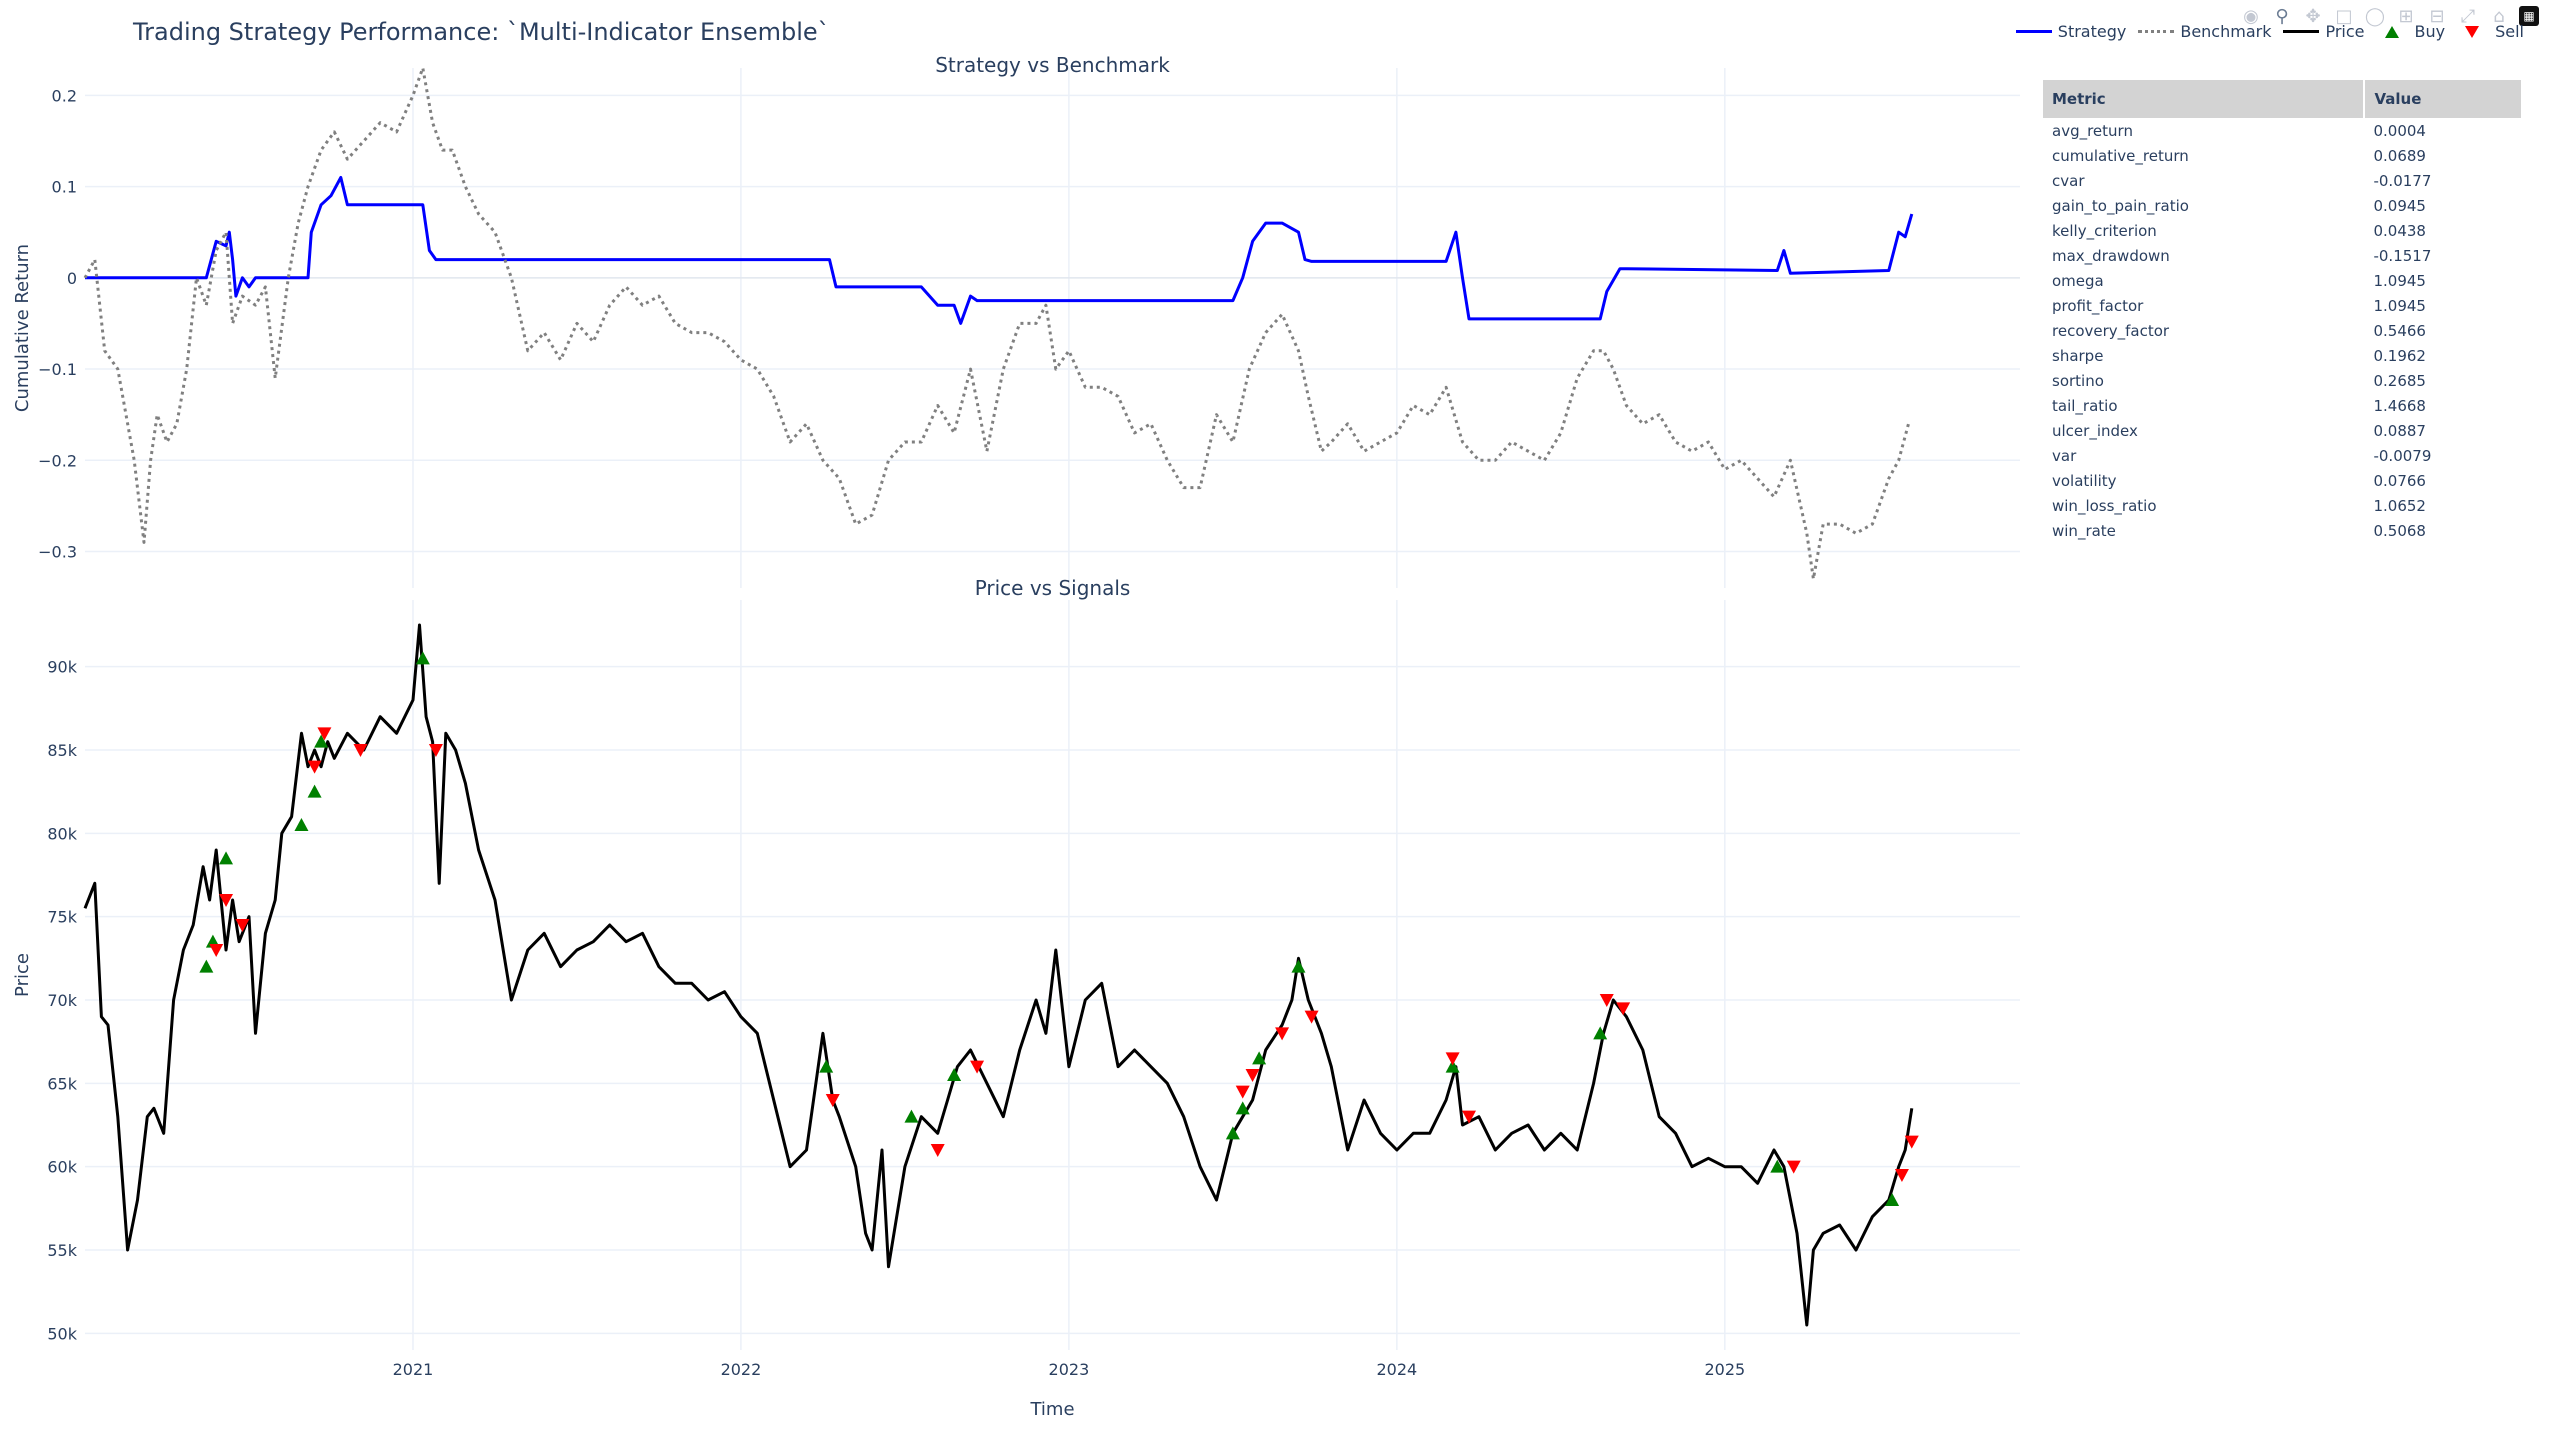 This screenshot has height=1430, width=2549. Describe the element at coordinates (2104, 505) in the screenshot. I see `metric-name-cell: win_loss_ratio` at that location.